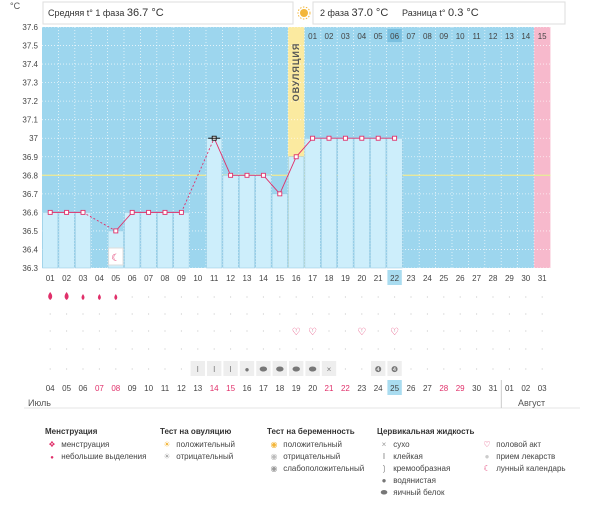 The height and width of the screenshot is (522, 600). I want to click on watery-icon: ●, so click(384, 480).